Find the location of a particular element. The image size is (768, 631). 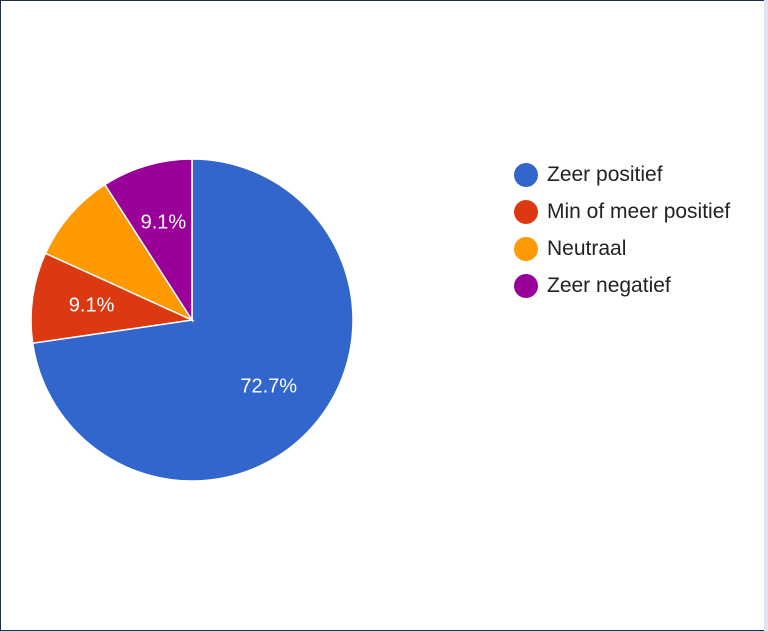

legend-label: Min of meer positief is located at coordinates (639, 211).